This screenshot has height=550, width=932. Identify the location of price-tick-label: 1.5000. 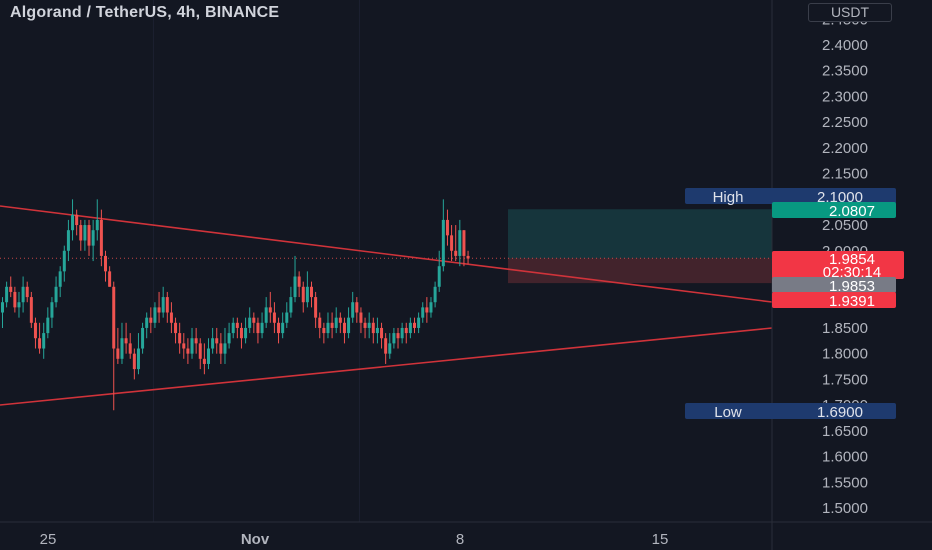
(845, 508).